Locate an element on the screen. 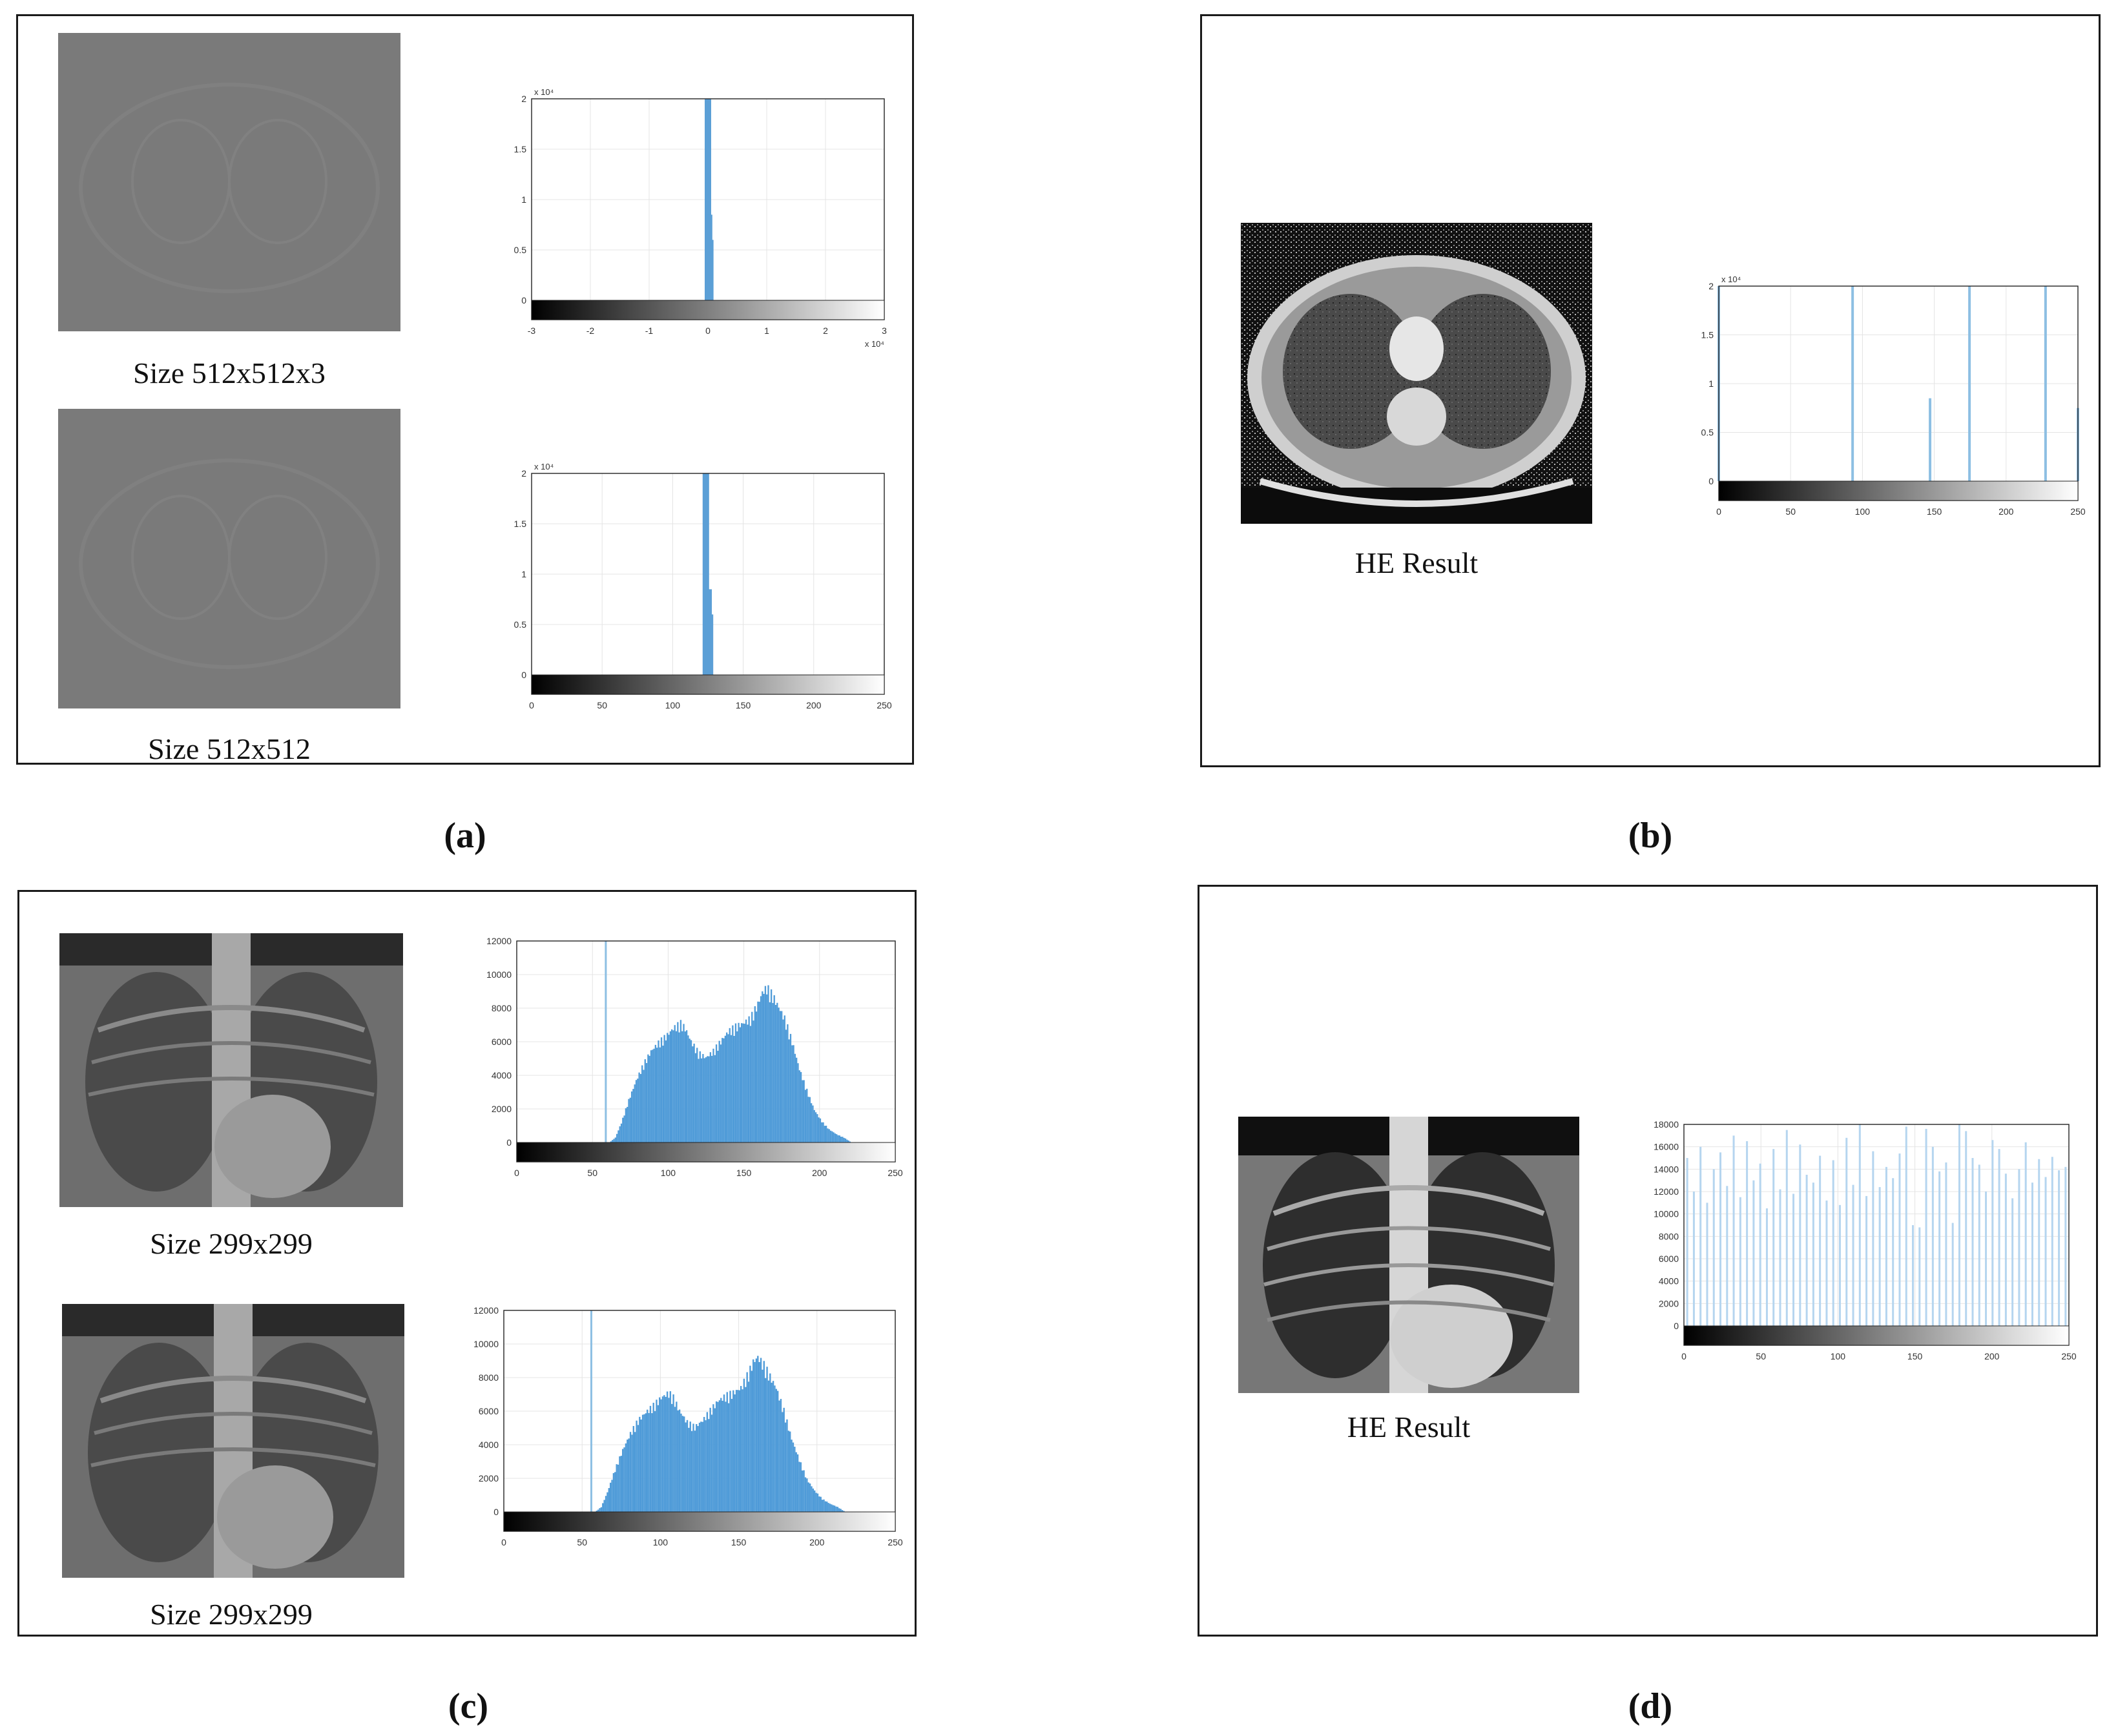  y-tick-label: 6000 is located at coordinates (502, 1042).